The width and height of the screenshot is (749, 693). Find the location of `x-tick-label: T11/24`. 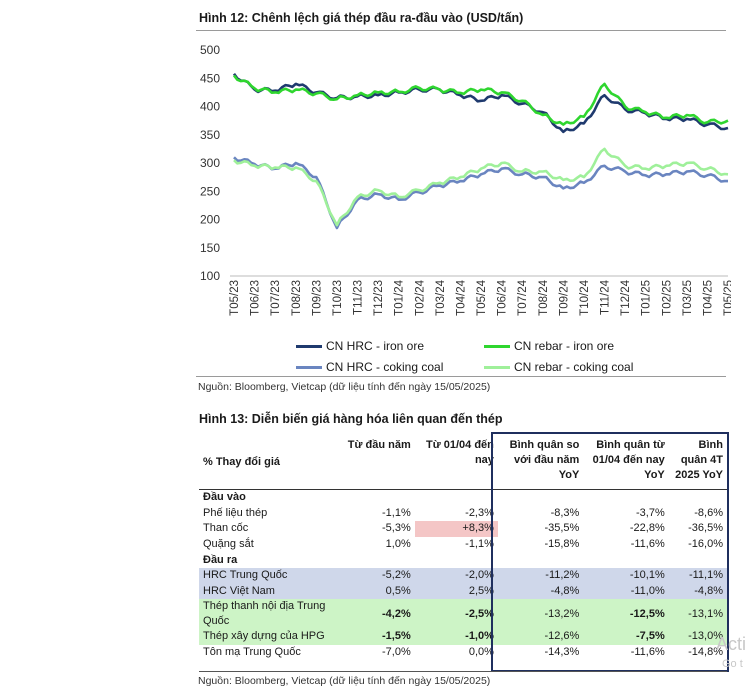

x-tick-label: T11/24 is located at coordinates (606, 297).